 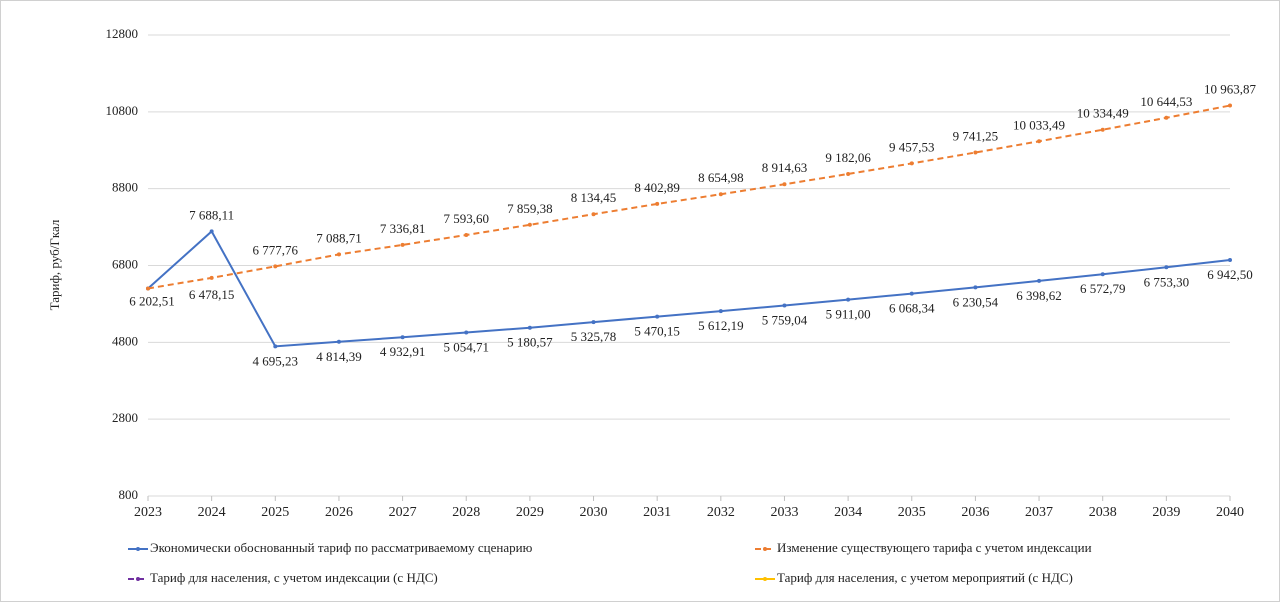 What do you see at coordinates (975, 512) in the screenshot?
I see `x-tick-label: 2036` at bounding box center [975, 512].